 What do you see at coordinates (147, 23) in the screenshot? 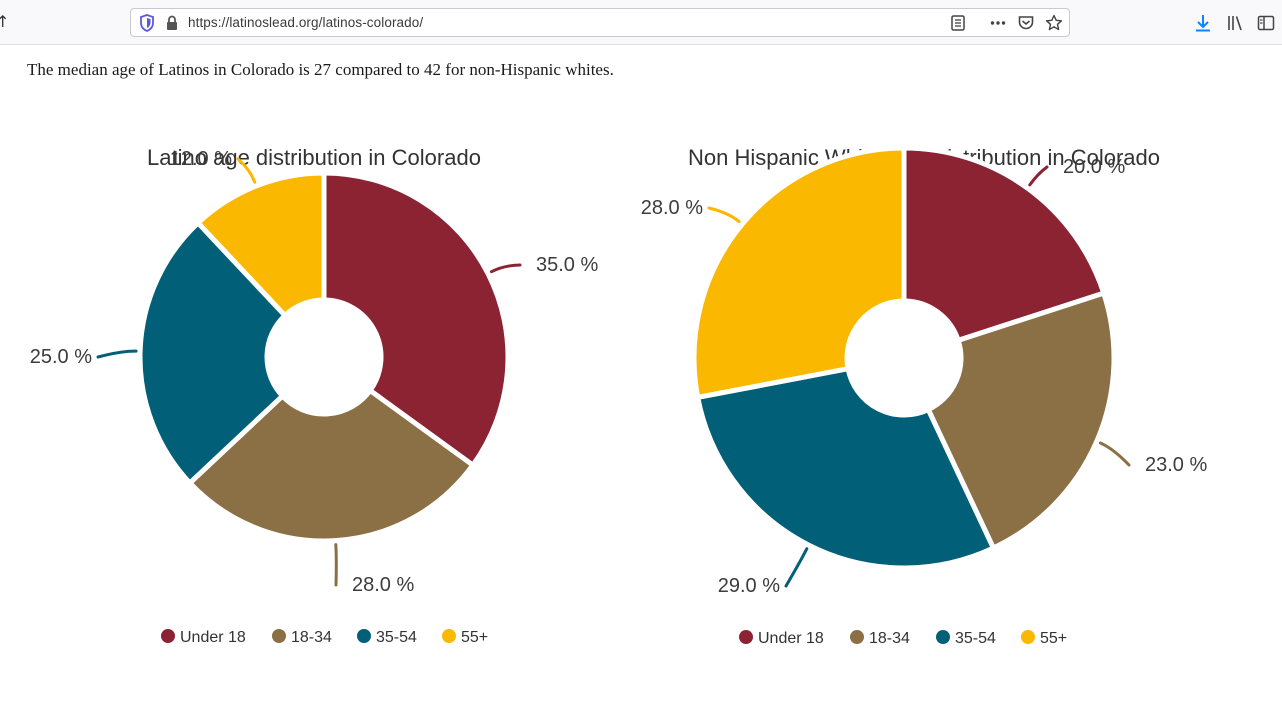
I see `tracking-shield-icon` at bounding box center [147, 23].